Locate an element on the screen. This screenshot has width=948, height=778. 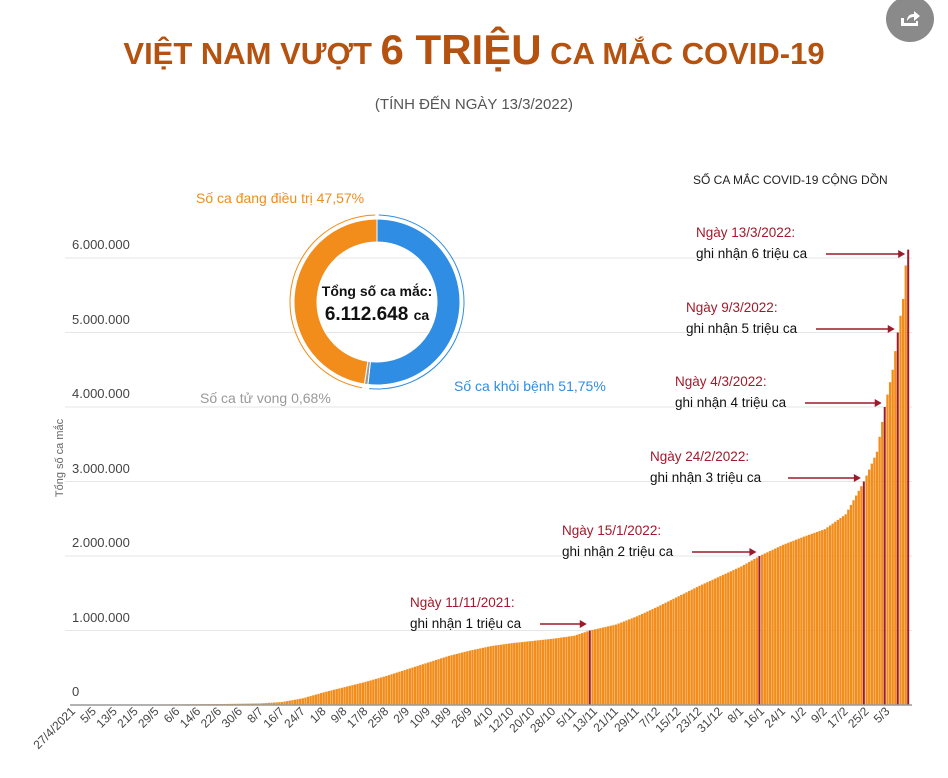
milestone-text: ghi nhận 2 triệu ca is located at coordinates (618, 551).